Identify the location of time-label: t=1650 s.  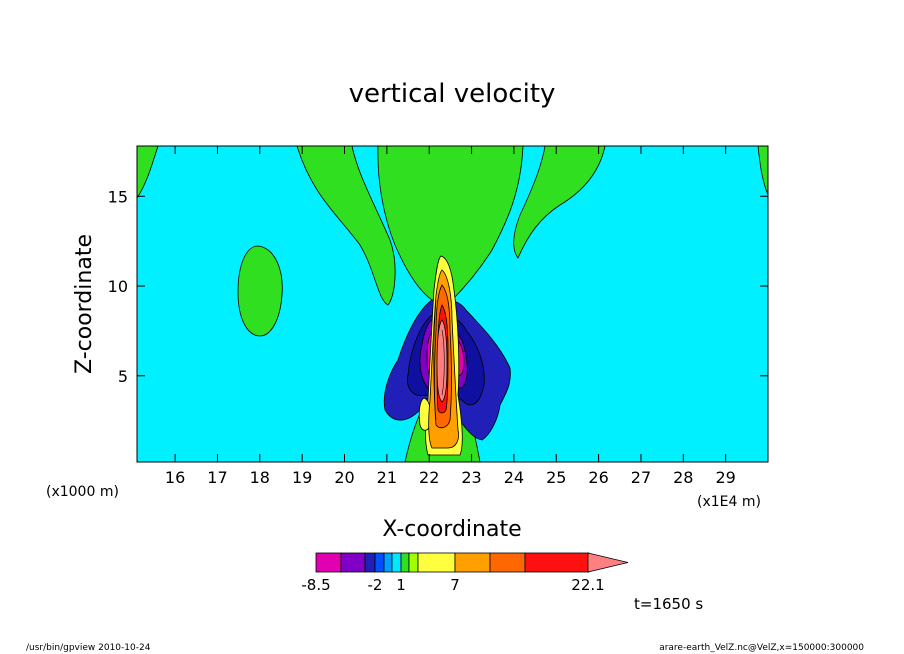
(668, 604).